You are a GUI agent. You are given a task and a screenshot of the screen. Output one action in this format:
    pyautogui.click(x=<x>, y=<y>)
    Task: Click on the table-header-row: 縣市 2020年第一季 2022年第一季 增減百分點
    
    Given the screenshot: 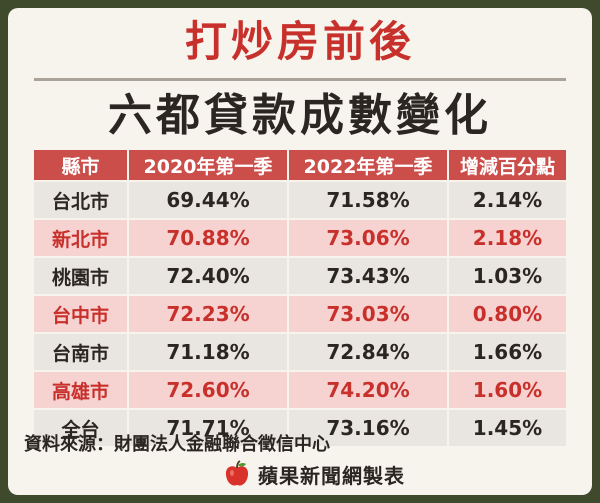 What is the action you would take?
    pyautogui.click(x=300, y=165)
    